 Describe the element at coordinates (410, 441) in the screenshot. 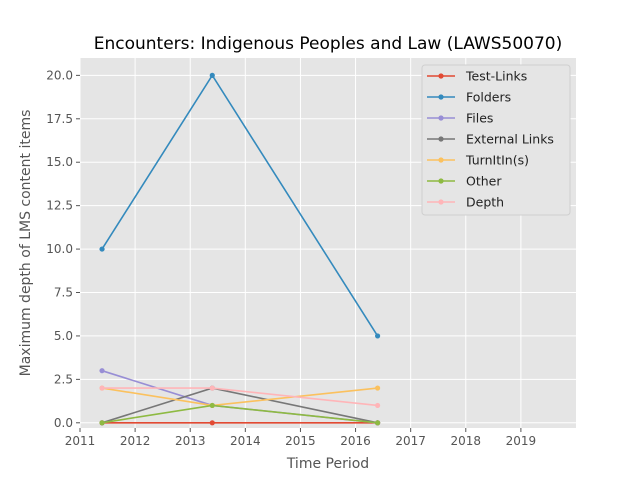

I see `x-tick-label: 2017` at that location.